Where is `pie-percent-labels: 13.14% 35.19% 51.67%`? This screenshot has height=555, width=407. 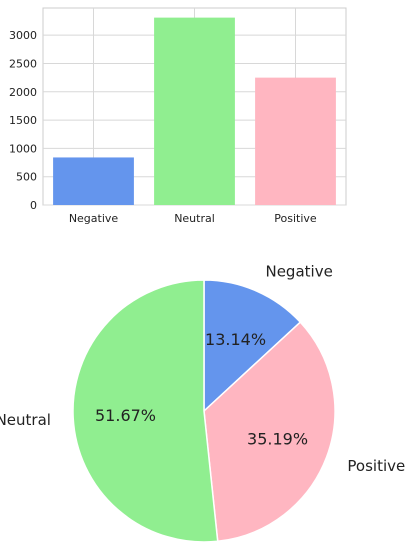 pie-percent-labels: 13.14% 35.19% 51.67% is located at coordinates (201, 389).